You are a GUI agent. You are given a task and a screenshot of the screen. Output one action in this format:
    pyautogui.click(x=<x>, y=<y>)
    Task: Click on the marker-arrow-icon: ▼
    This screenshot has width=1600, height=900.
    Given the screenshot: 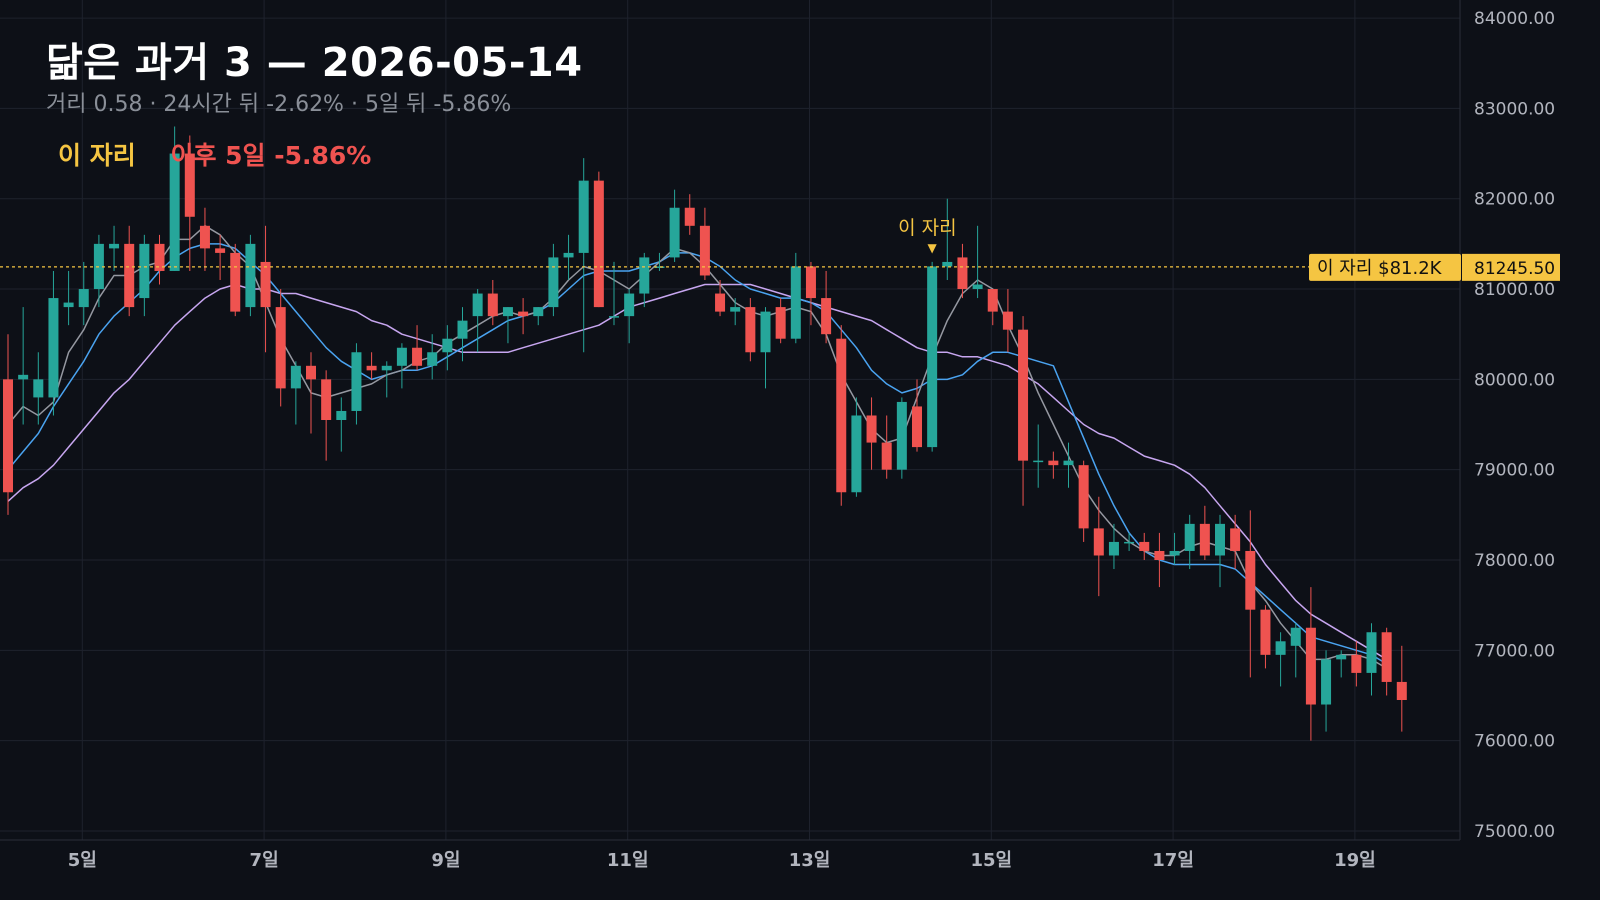 What is the action you would take?
    pyautogui.click(x=933, y=248)
    